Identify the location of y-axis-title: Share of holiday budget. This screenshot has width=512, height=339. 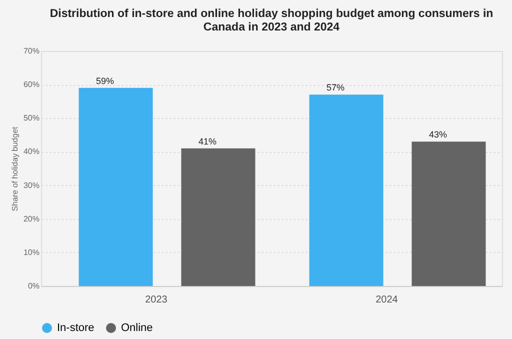
(15, 169).